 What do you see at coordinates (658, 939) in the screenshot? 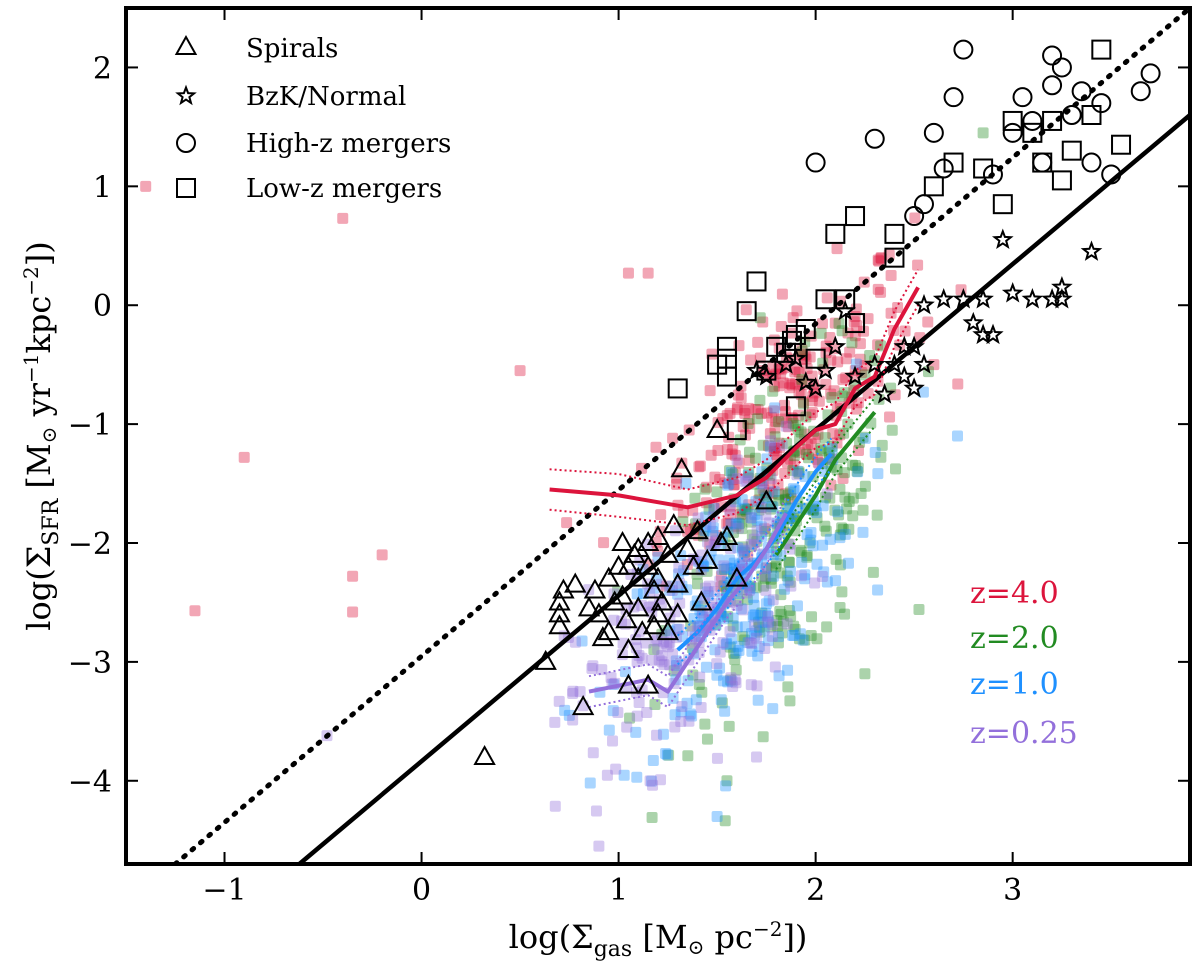
I see `x-axis-title: log(Σgas [M⊙ pc−2])` at bounding box center [658, 939].